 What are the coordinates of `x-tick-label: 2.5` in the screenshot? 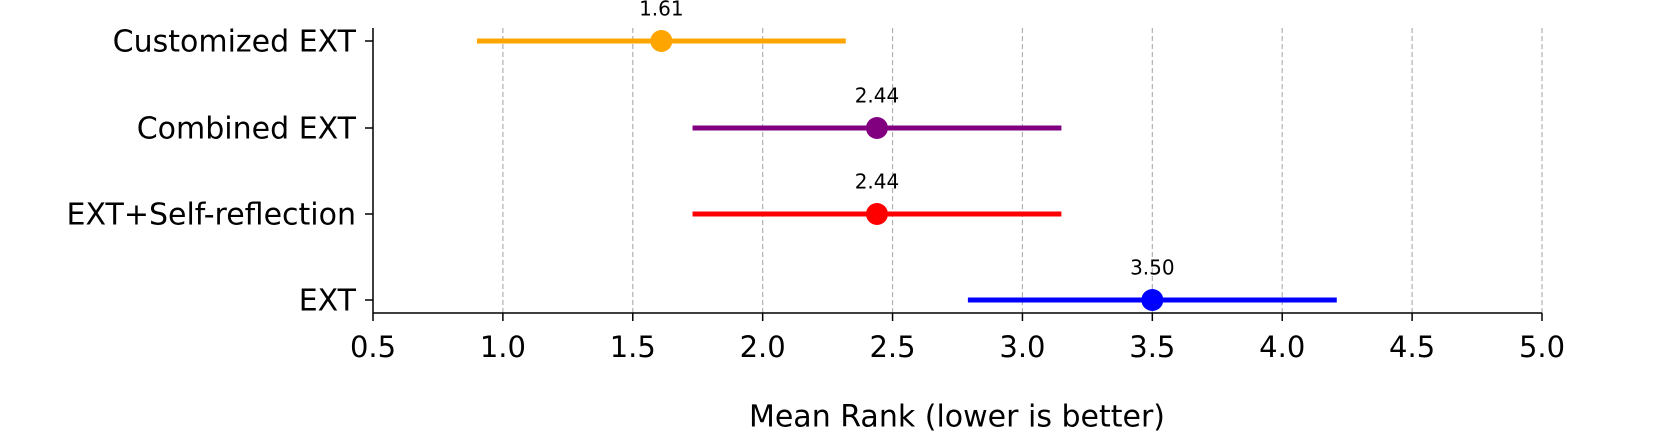 It's located at (892, 347).